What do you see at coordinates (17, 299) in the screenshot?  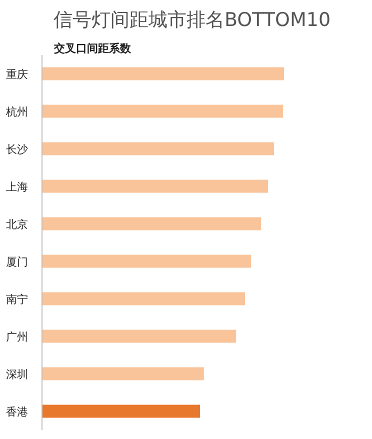 I see `y-tick-label: 南宁` at bounding box center [17, 299].